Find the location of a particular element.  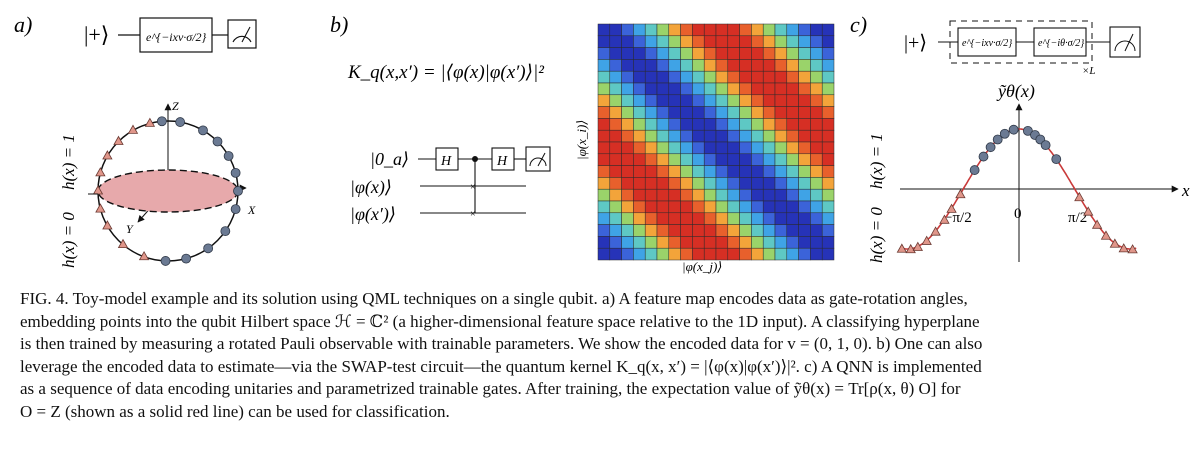

trainable-gate-box is located at coordinates (1060, 42).